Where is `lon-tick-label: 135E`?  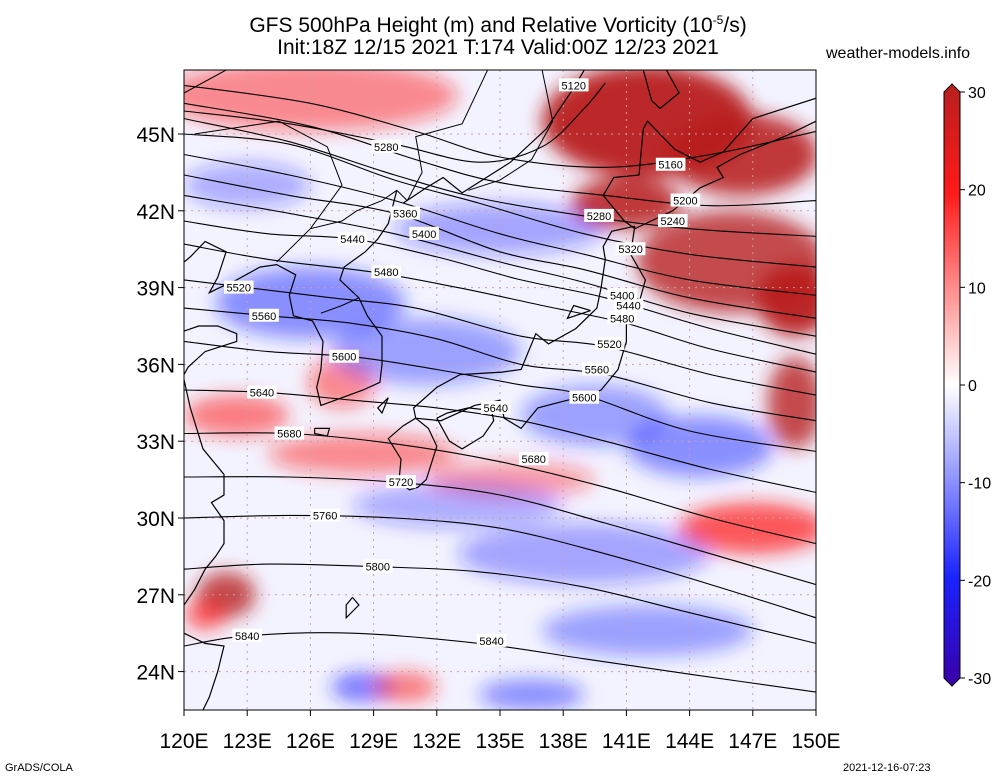 lon-tick-label: 135E is located at coordinates (499, 741).